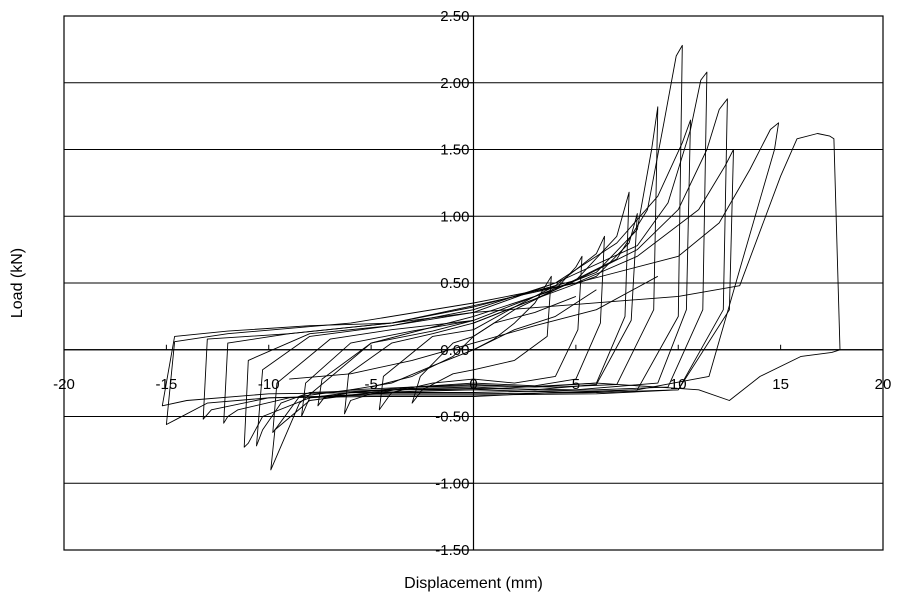 The height and width of the screenshot is (601, 899). I want to click on y-tick-label-7: -1.00, so click(452, 483).